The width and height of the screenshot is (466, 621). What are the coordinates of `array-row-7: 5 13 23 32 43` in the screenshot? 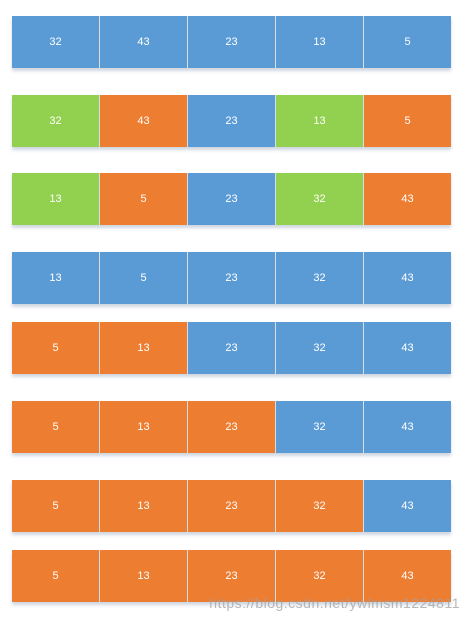 It's located at (231, 506).